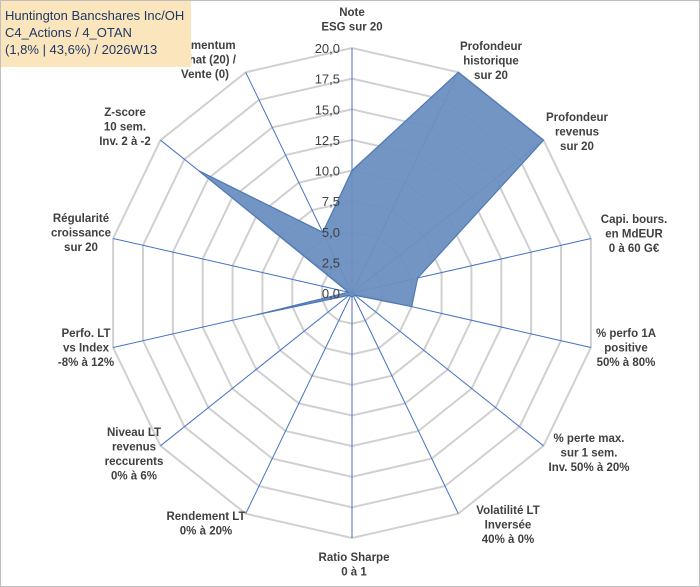 The height and width of the screenshot is (587, 700). I want to click on category-label: % perte max. sur 1 sem. Inv. 50% à 20%, so click(589, 453).